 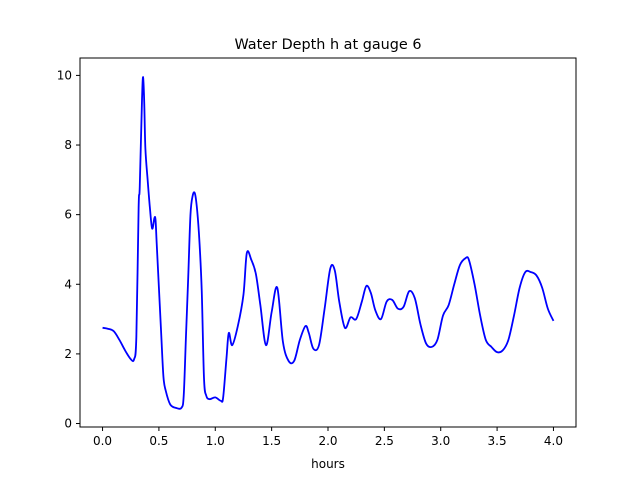 I want to click on y-tick-label: 4, so click(x=68, y=284).